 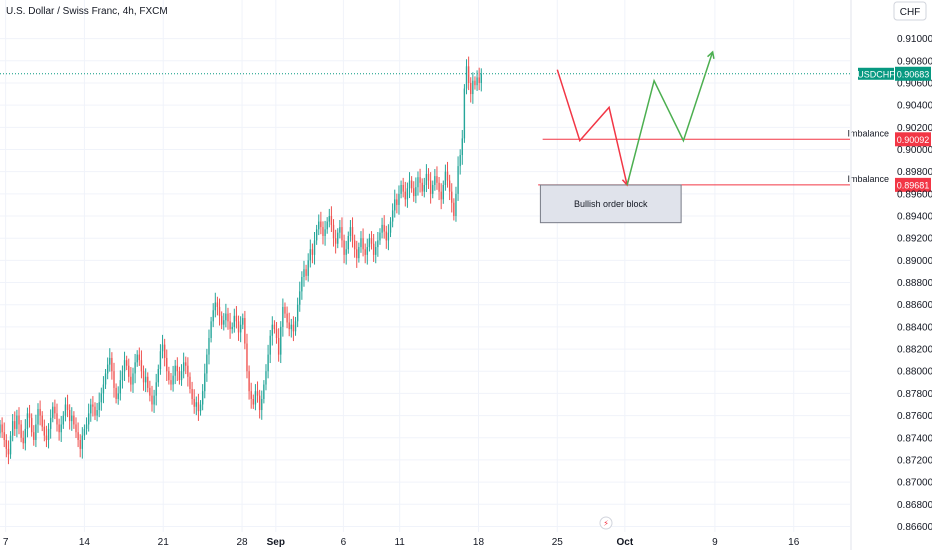 I want to click on imbalance-label: Imbalance, so click(x=868, y=179).